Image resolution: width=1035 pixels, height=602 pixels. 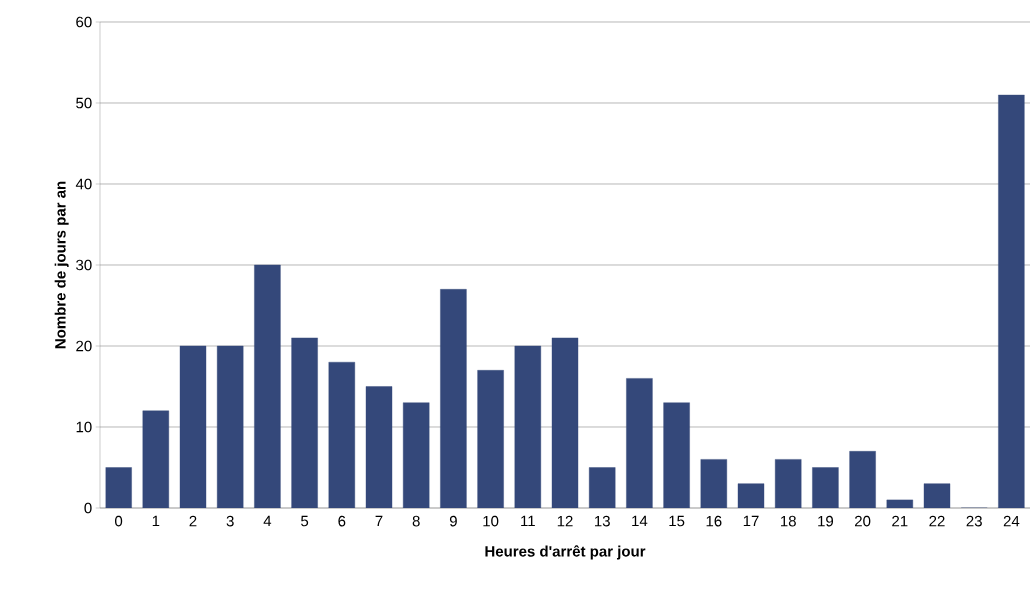 What do you see at coordinates (88, 508) in the screenshot?
I see `y-tick-label: 0` at bounding box center [88, 508].